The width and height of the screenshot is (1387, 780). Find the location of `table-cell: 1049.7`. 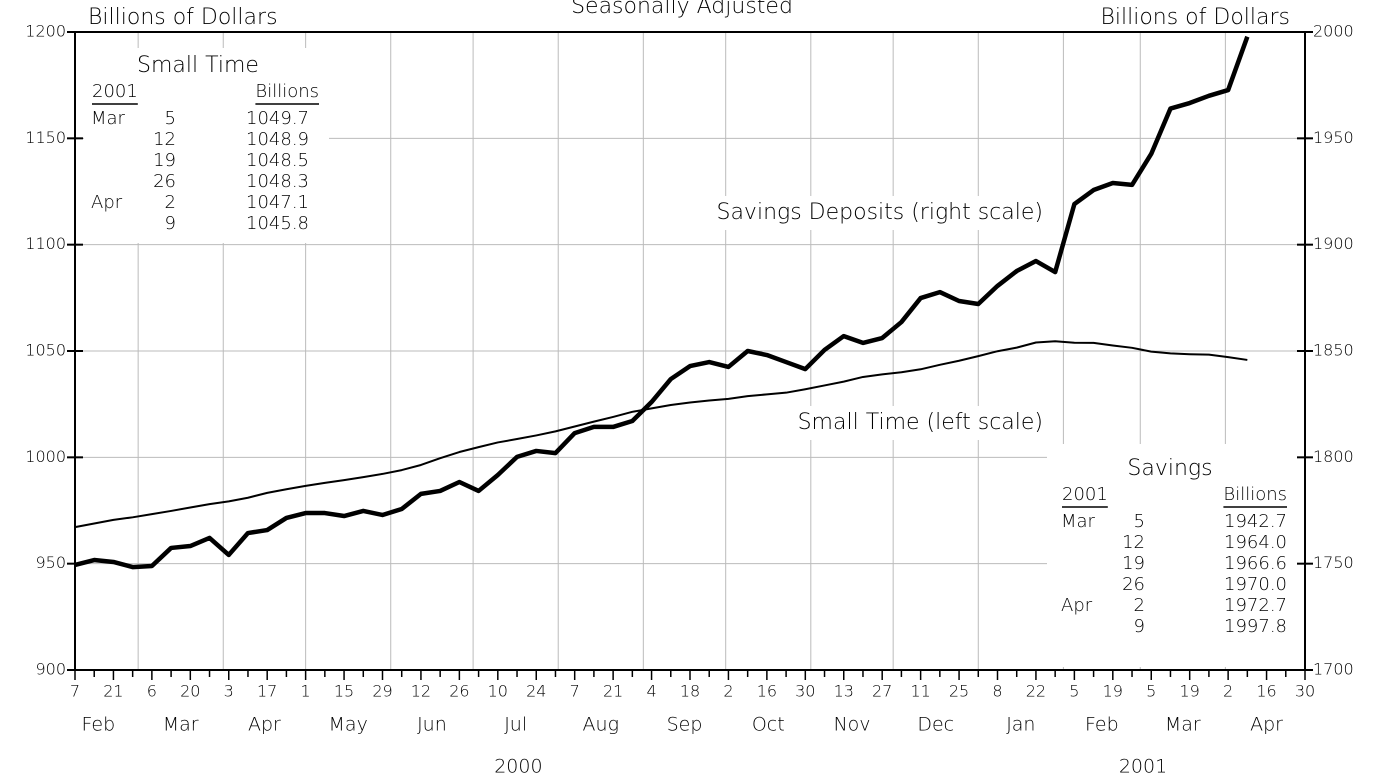

table-cell: 1049.7 is located at coordinates (277, 118).